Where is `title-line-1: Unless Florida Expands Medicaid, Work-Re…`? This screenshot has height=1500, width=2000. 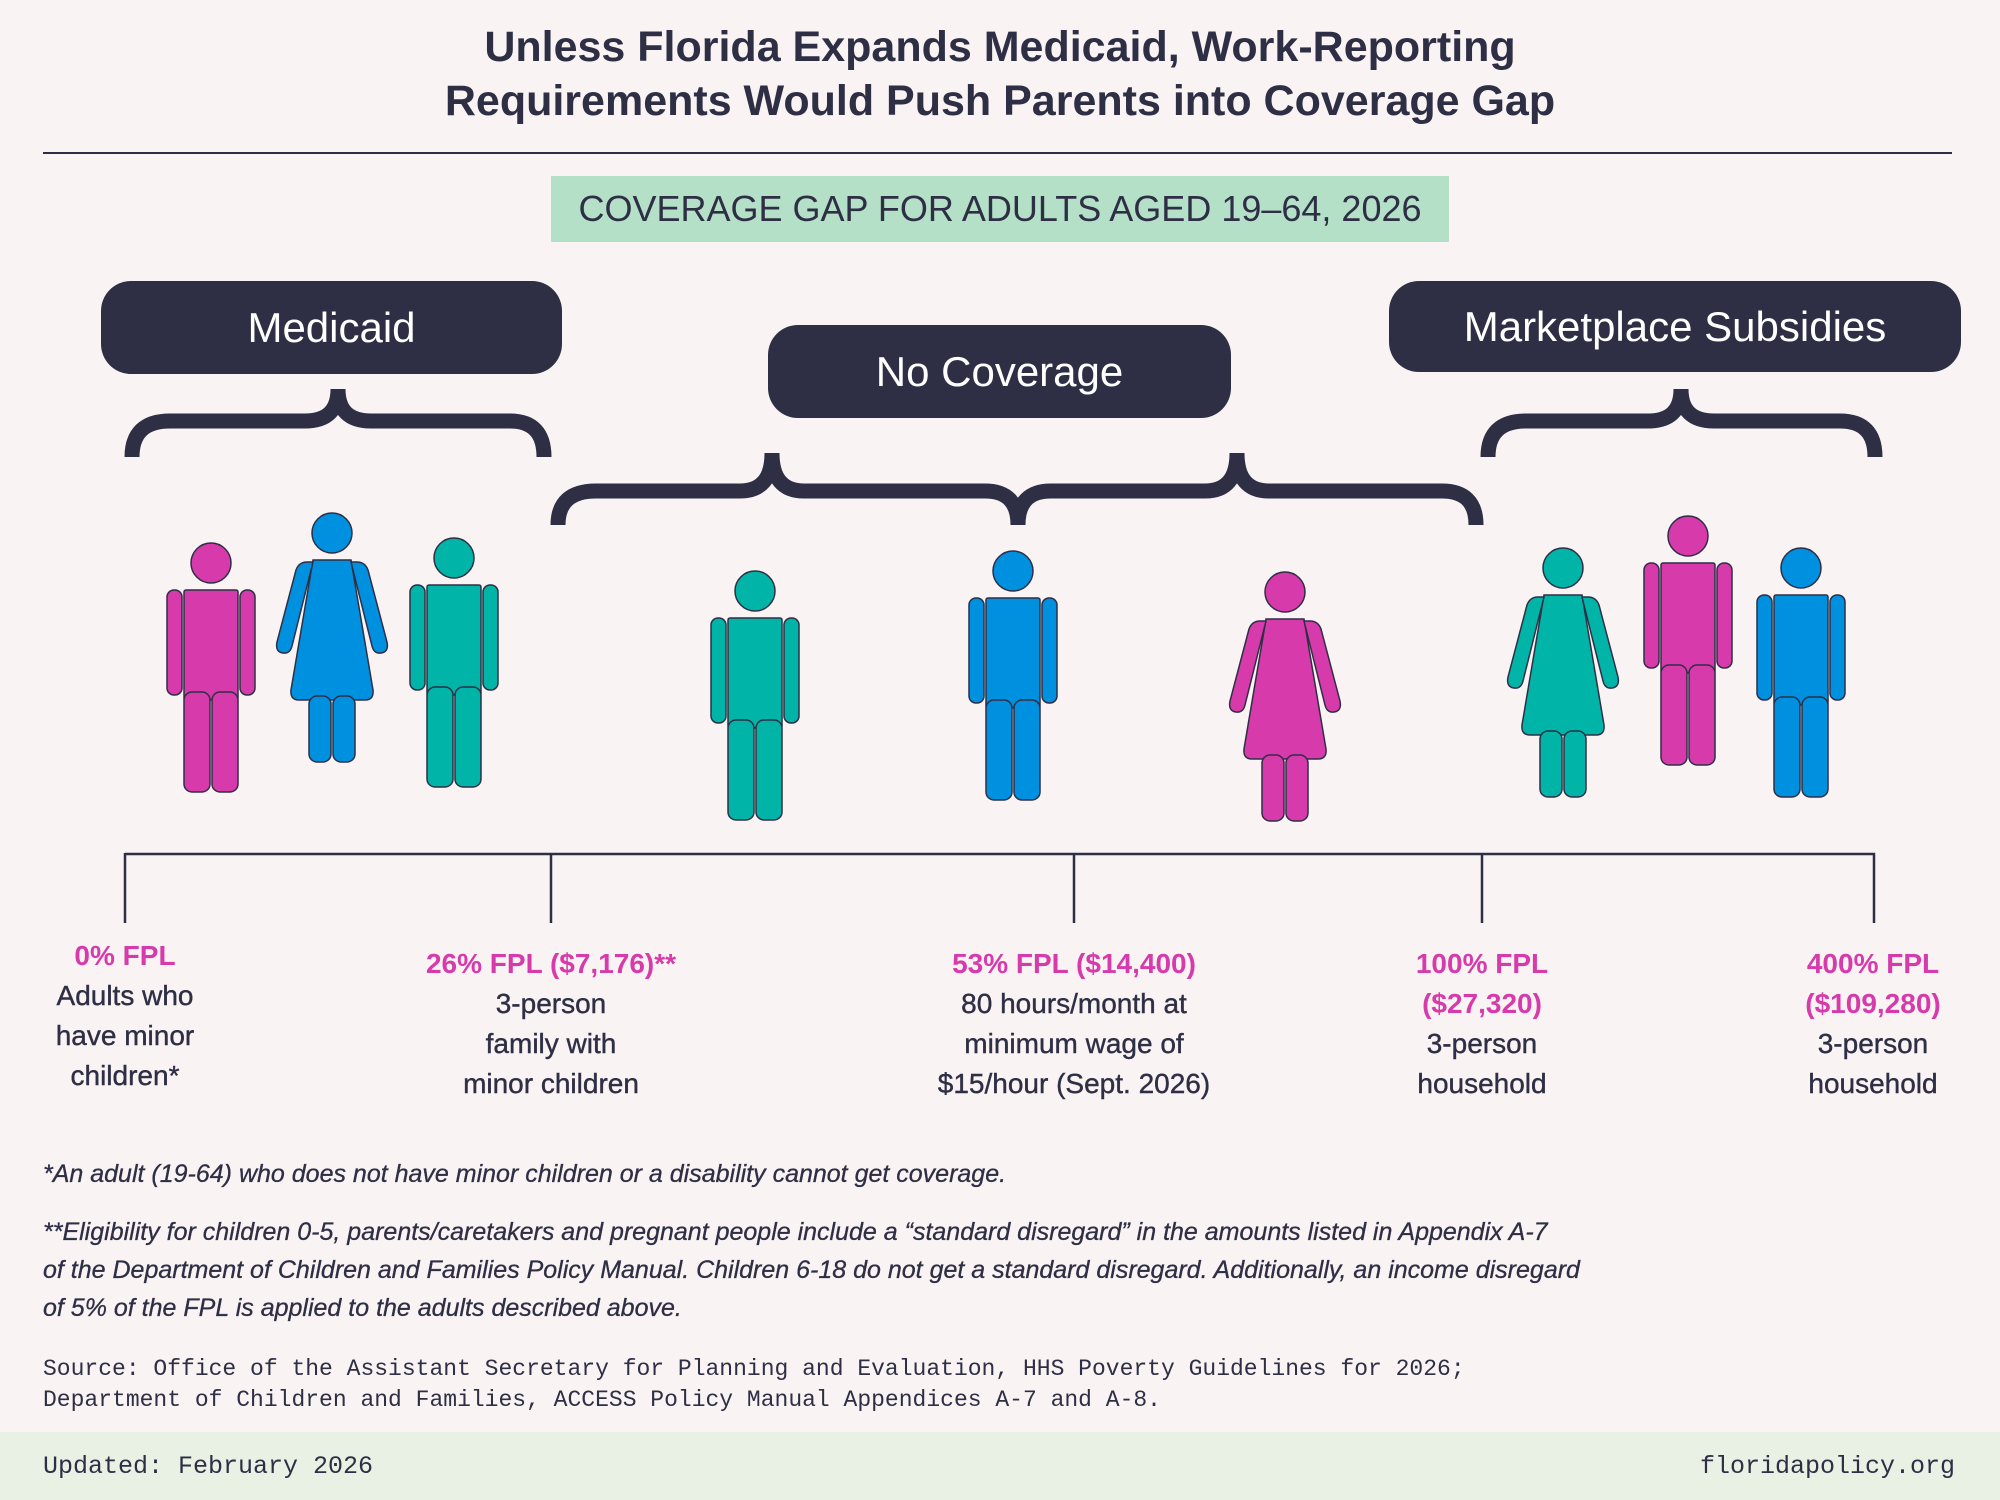
title-line-1: Unless Florida Expands Medicaid, Work-Re… is located at coordinates (1000, 47).